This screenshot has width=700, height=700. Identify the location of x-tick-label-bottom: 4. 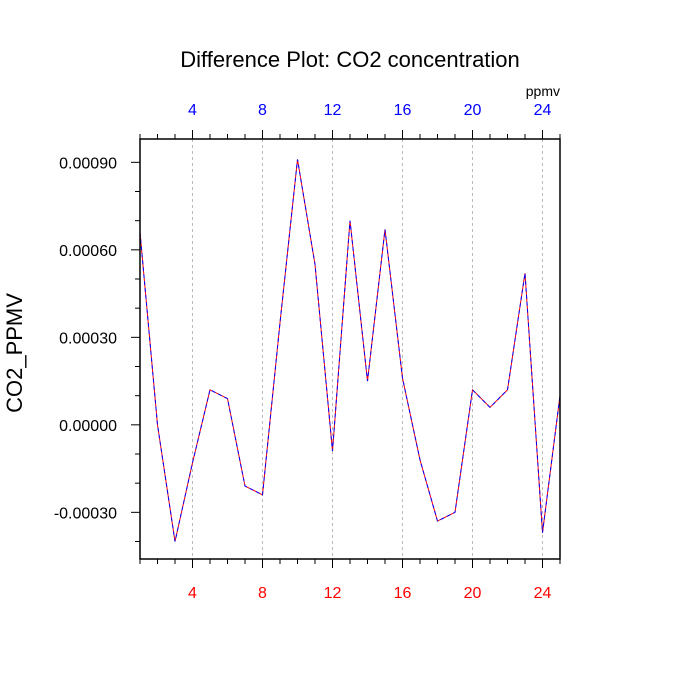
(192, 593).